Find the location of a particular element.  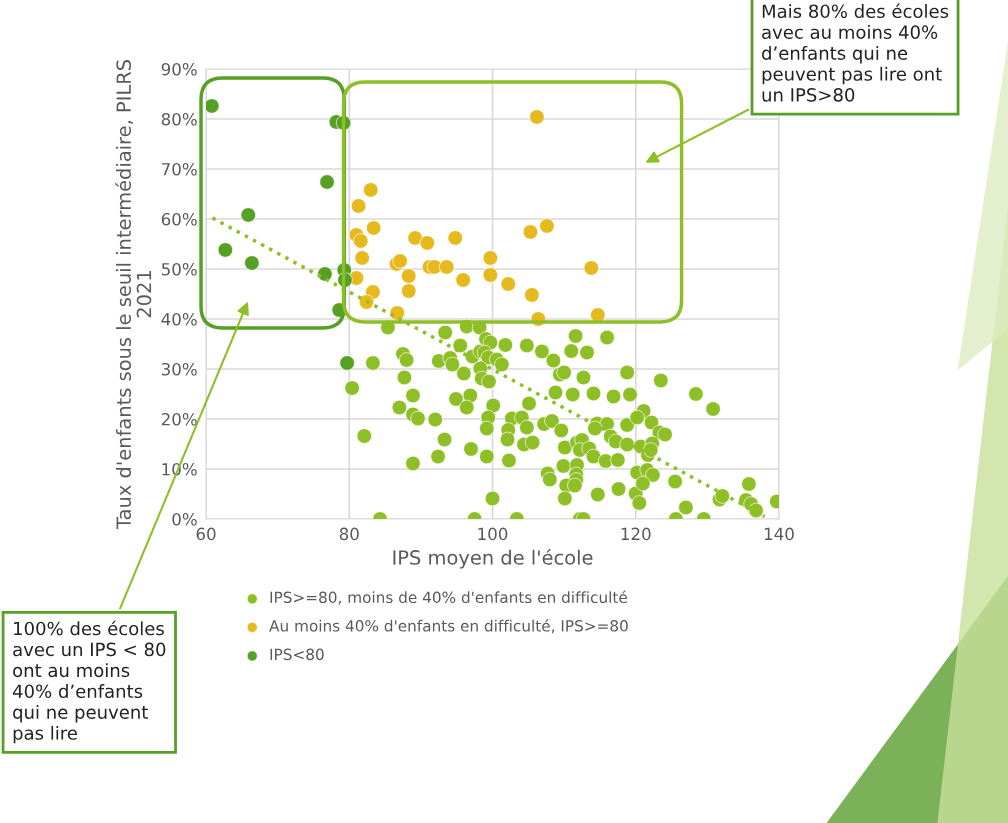

text: 100% des écoles avec un IPS < 80 ont au moins 40% d’enfants qui ne peuvent pas lire is located at coordinates (89, 682).